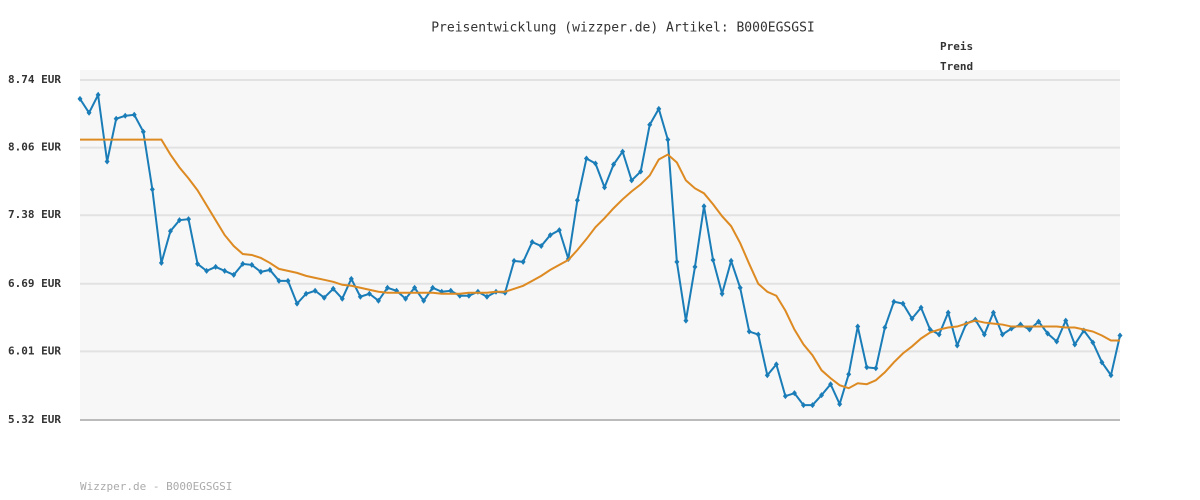 This screenshot has height=500, width=1200. What do you see at coordinates (34, 147) in the screenshot?
I see `y-tick-label: 8.06 EUR` at bounding box center [34, 147].